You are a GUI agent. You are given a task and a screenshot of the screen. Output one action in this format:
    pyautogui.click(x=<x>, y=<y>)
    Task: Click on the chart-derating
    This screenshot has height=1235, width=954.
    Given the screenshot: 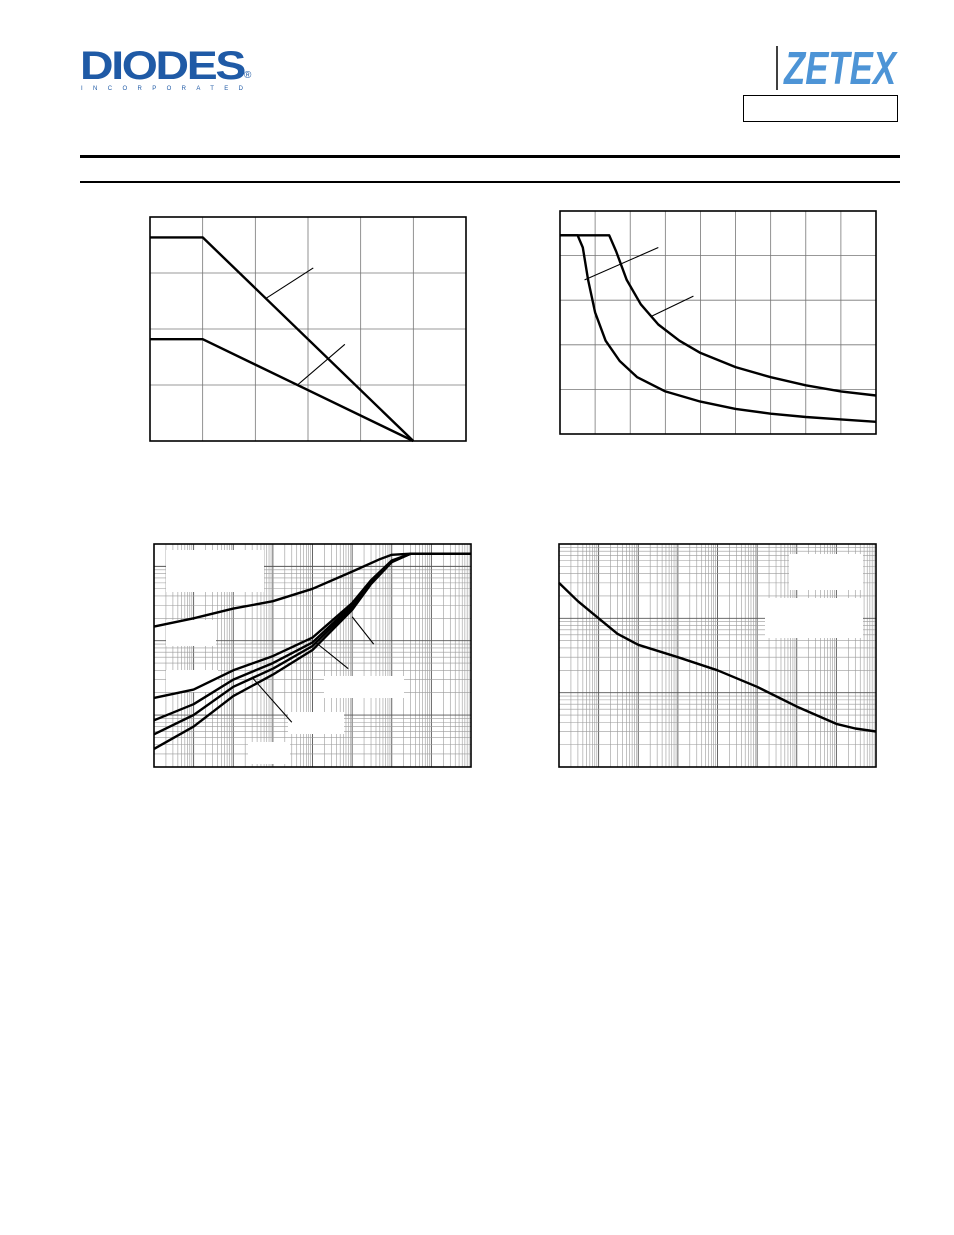 What is the action you would take?
    pyautogui.click(x=308, y=329)
    